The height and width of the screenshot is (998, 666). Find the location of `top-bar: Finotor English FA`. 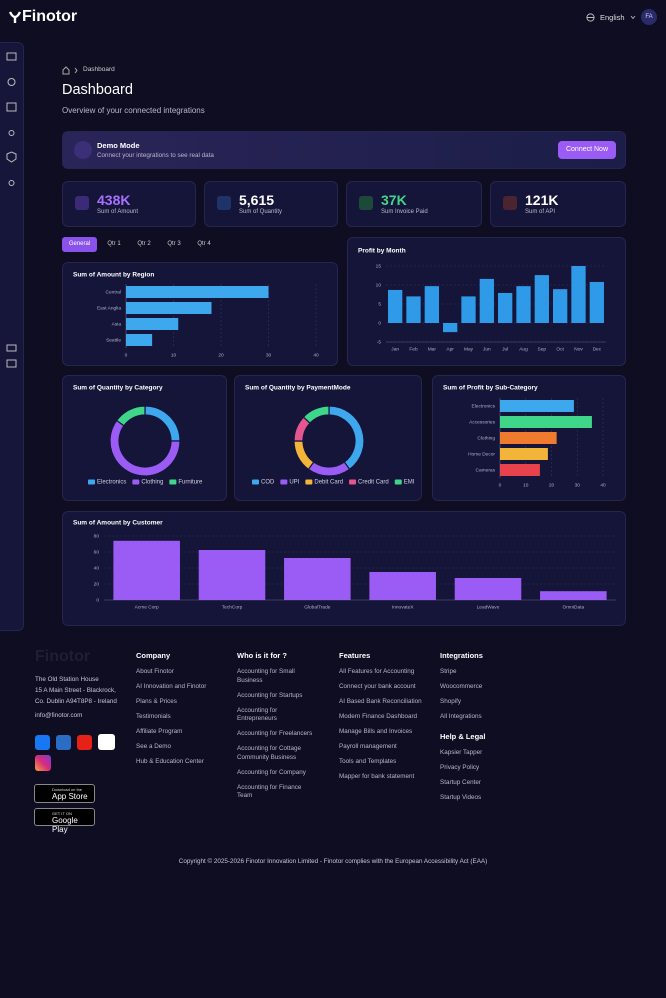

top-bar: Finotor English FA is located at coordinates (333, 18).